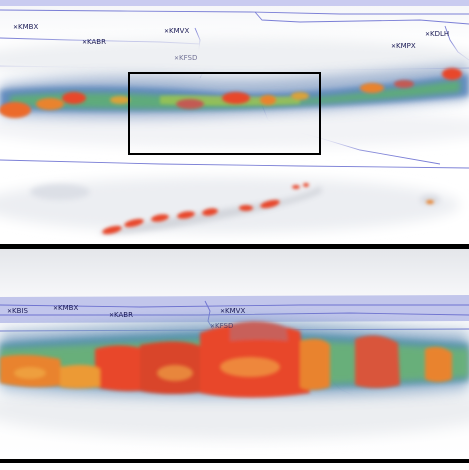  What do you see at coordinates (234, 461) in the screenshot?
I see `bottom-separator` at bounding box center [234, 461].